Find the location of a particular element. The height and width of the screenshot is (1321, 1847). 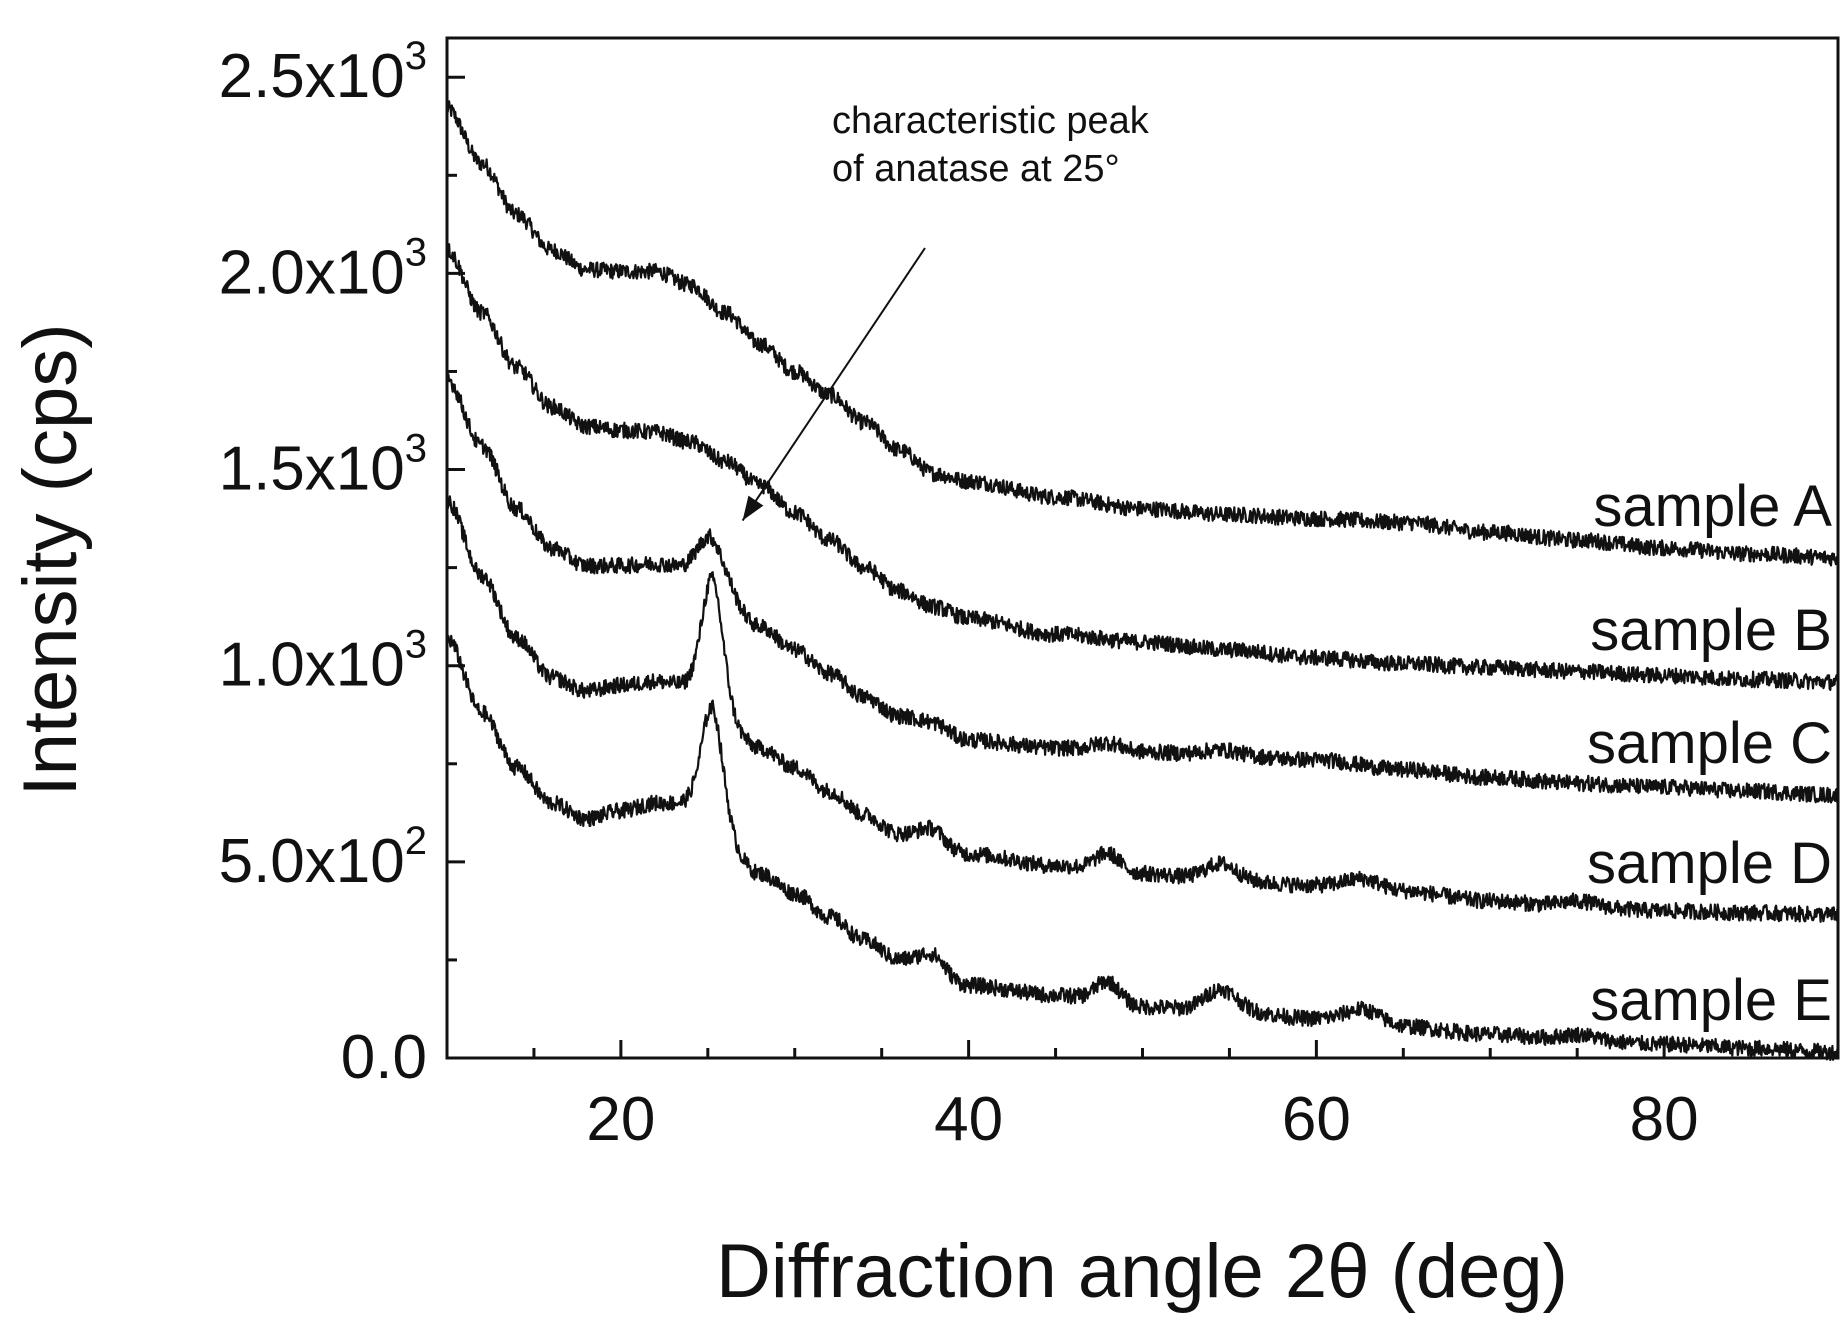

y-tick-labels: 0.0 5.0x10² 1.0x10³ 1.5x10³ 2.0x10³ 2.5x10³ is located at coordinates (323, 563).